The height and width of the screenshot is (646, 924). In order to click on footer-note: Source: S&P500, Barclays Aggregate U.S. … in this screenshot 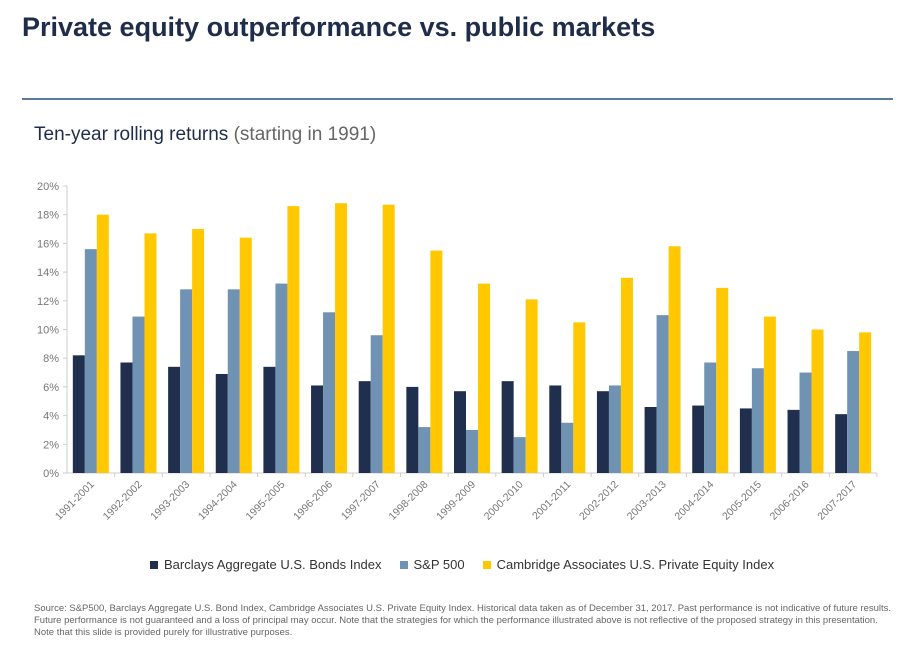, I will do `click(463, 620)`.